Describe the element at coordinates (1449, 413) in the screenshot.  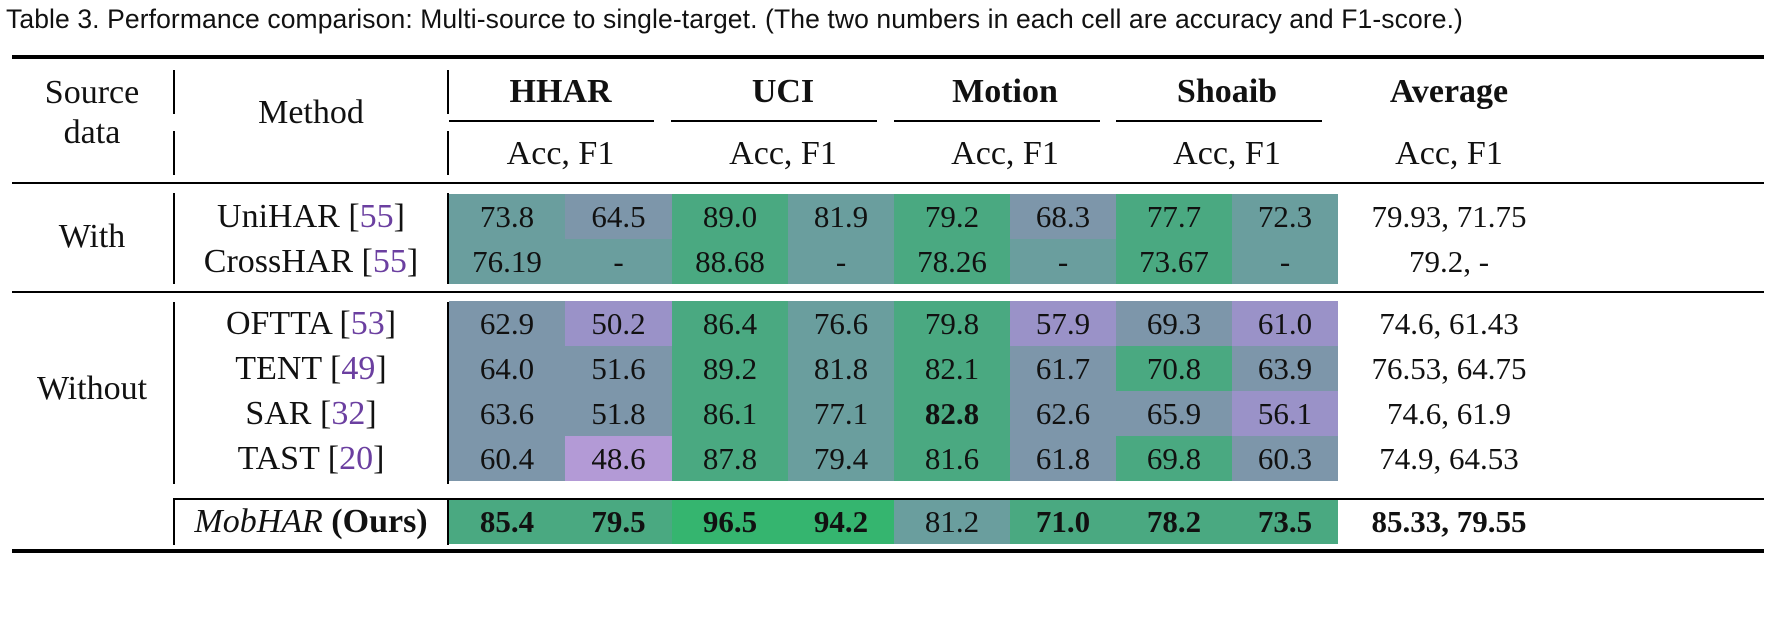
I see `average-cell: 74.6, 61.9` at that location.